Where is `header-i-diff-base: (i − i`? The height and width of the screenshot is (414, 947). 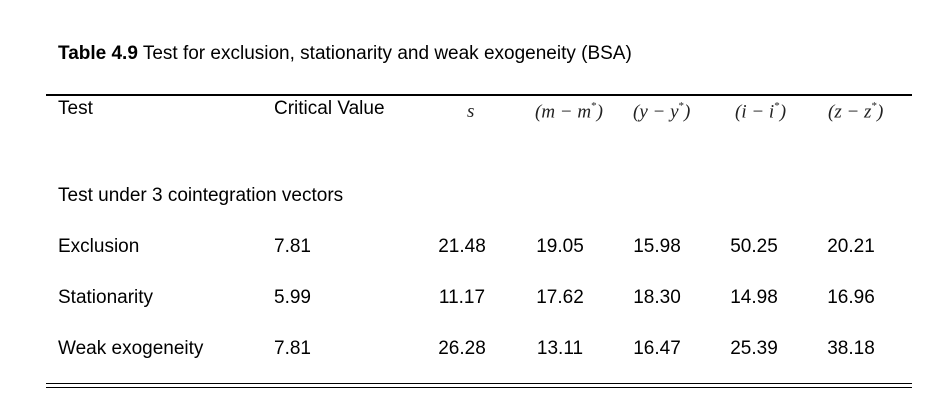
header-i-diff-base: (i − i is located at coordinates (755, 112).